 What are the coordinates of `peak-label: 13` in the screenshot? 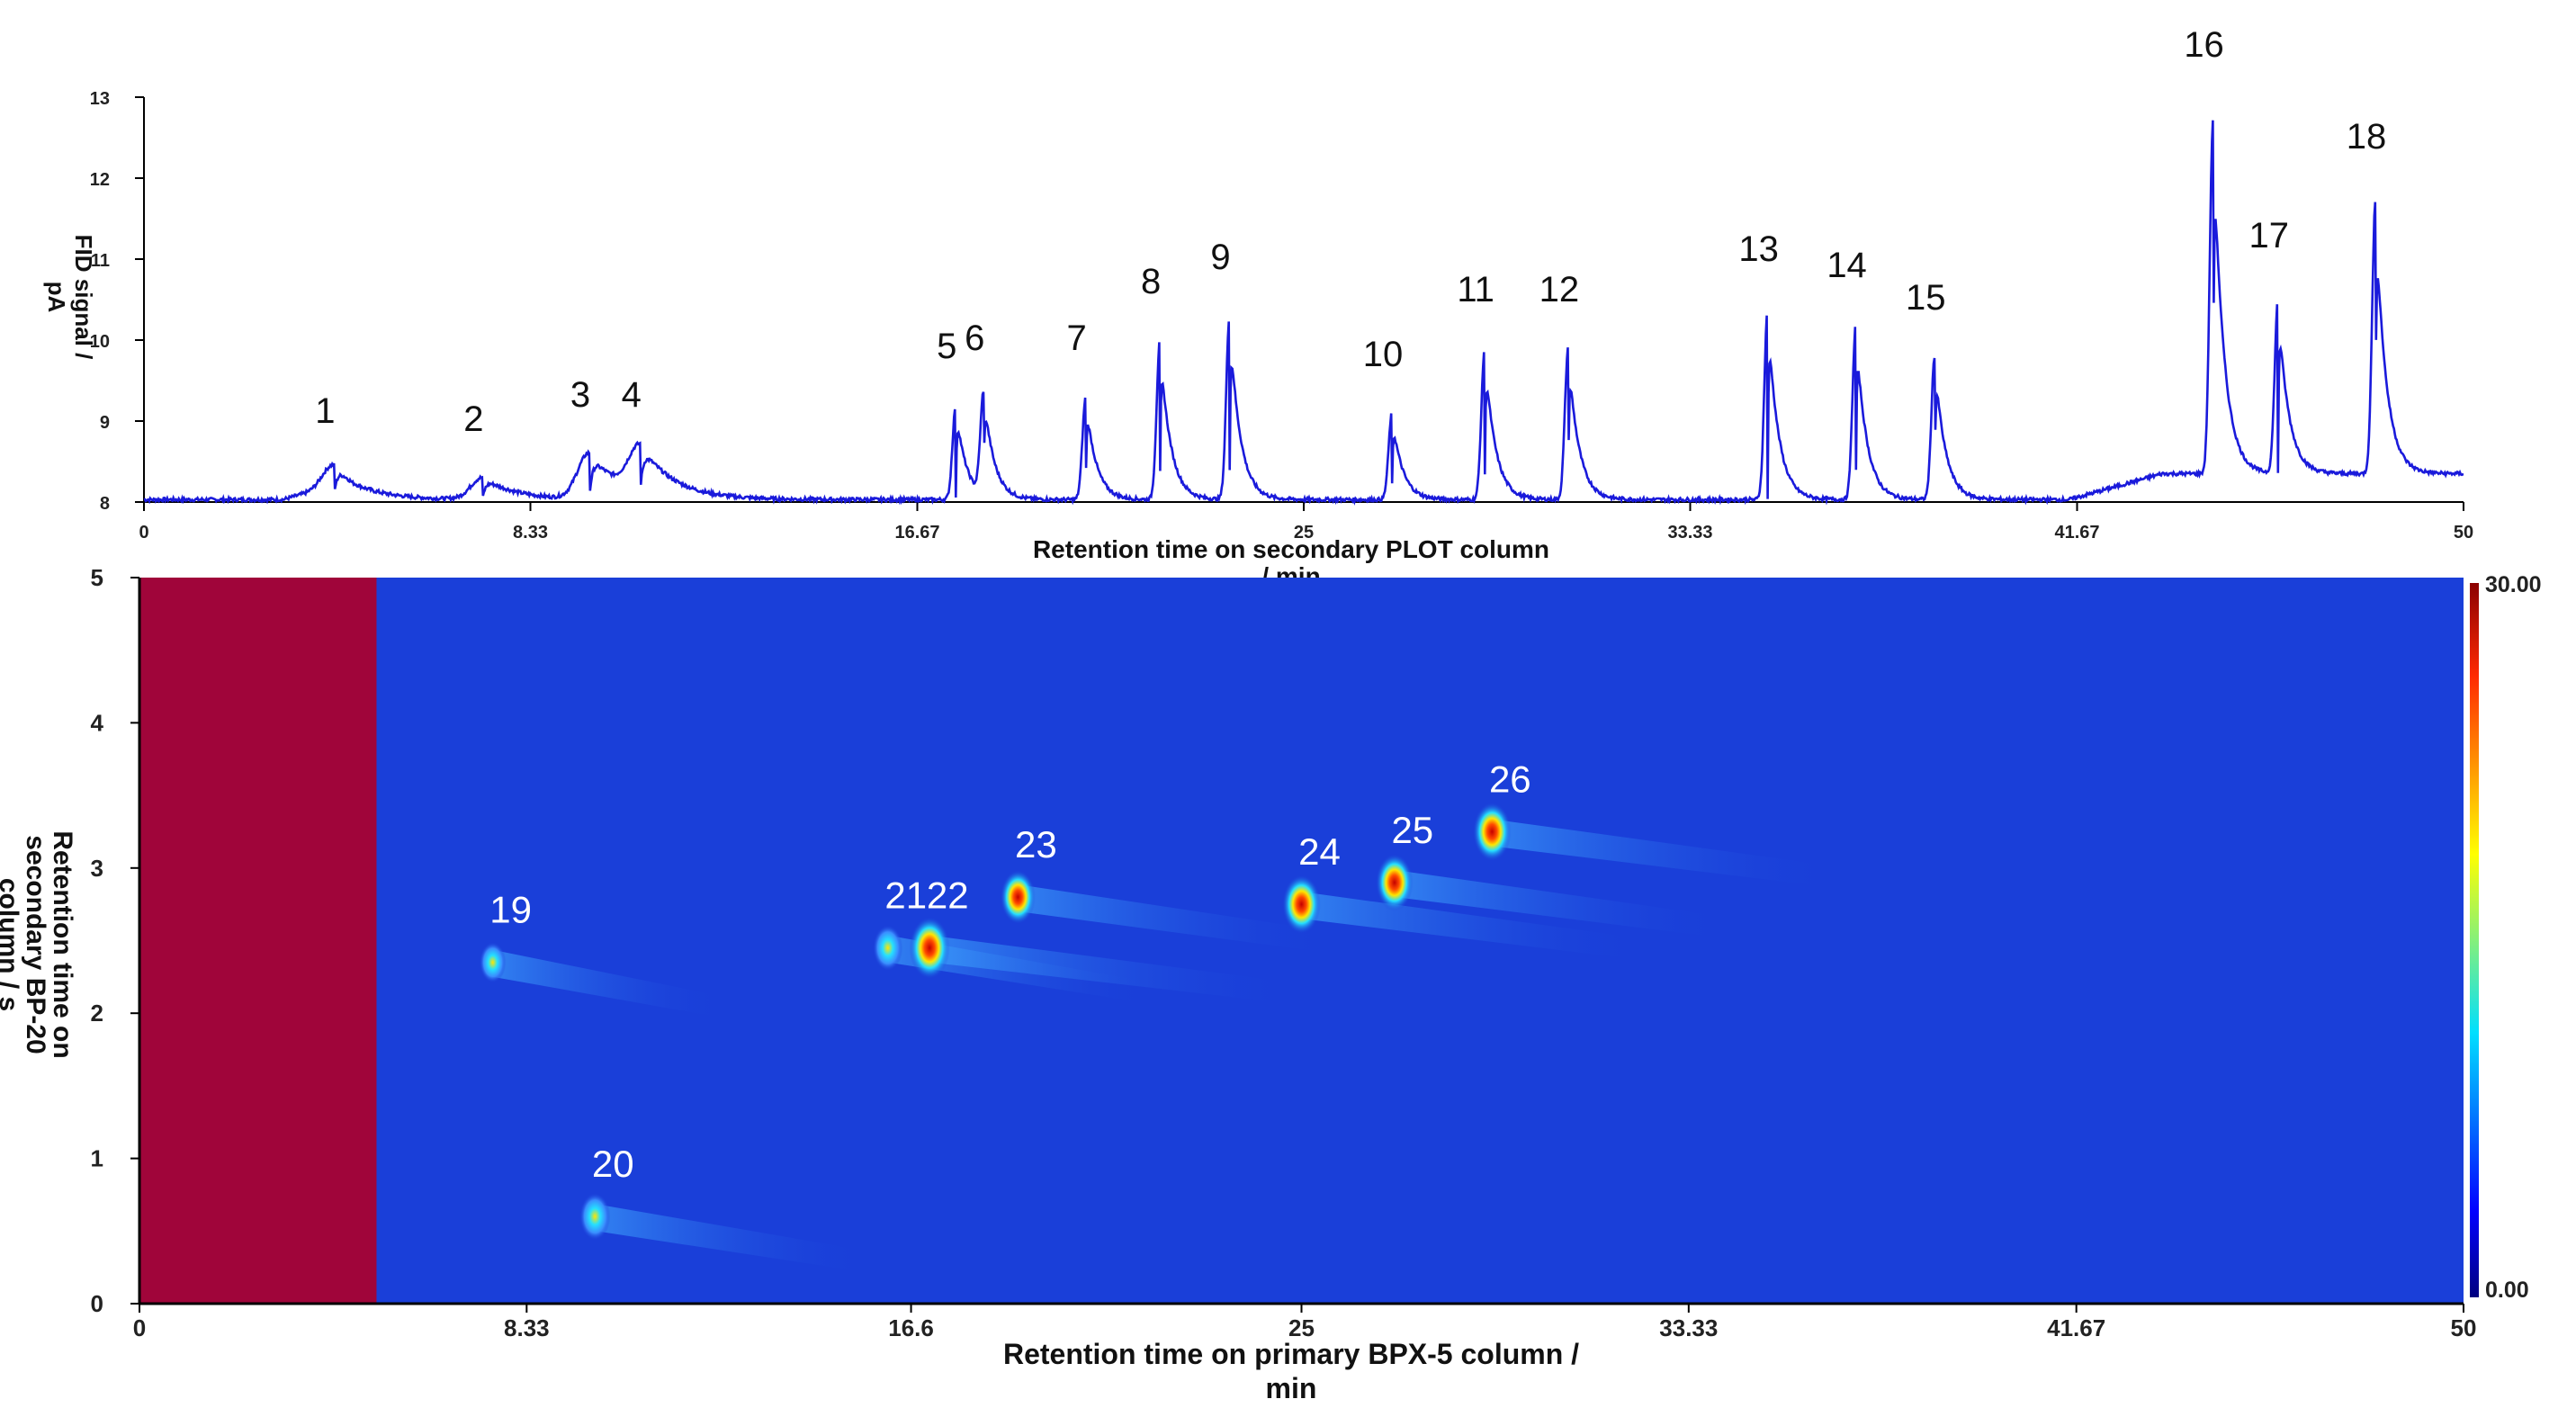 It's located at (1759, 249).